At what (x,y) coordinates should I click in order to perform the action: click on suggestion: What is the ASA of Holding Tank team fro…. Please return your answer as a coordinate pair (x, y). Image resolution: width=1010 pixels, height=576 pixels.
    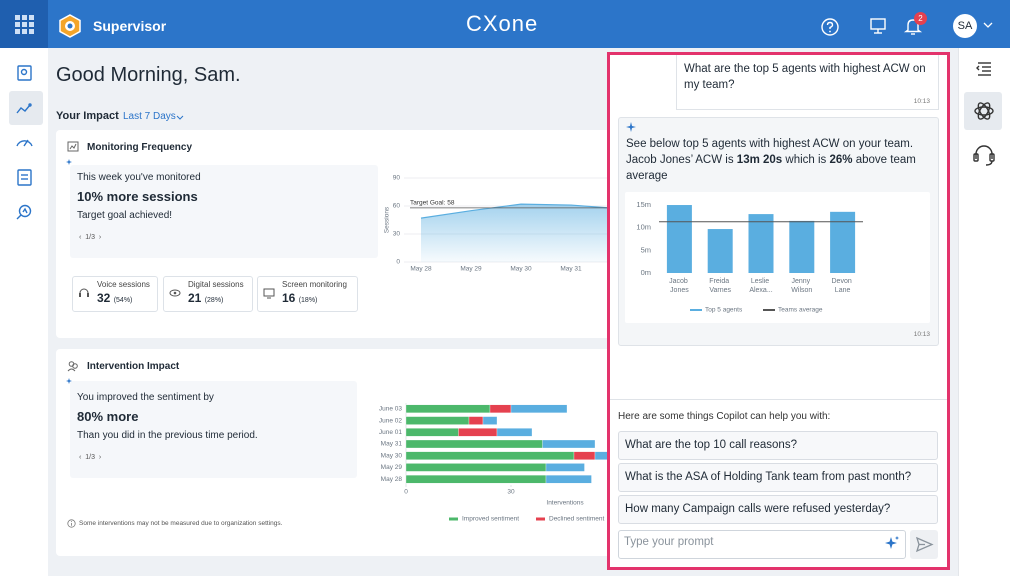
    Looking at the image, I should click on (778, 477).